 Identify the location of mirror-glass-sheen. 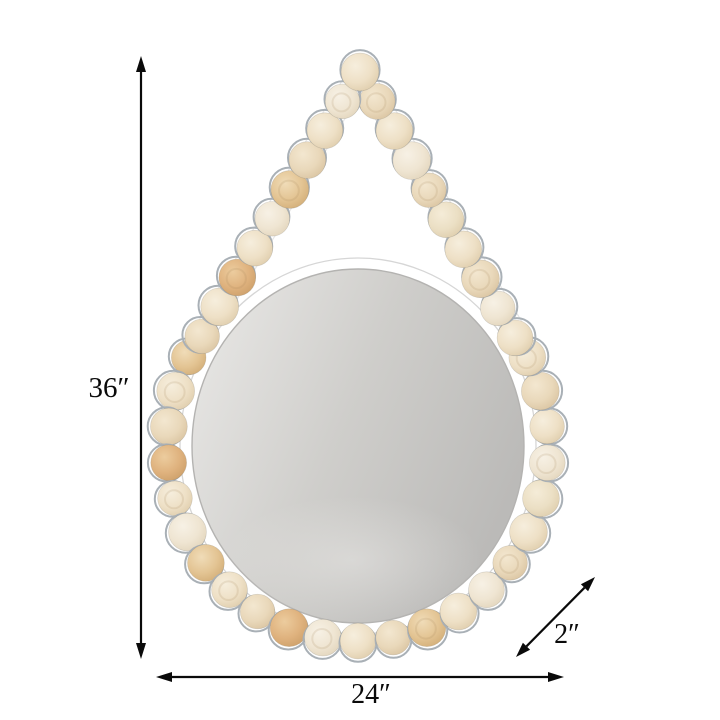
(352, 560).